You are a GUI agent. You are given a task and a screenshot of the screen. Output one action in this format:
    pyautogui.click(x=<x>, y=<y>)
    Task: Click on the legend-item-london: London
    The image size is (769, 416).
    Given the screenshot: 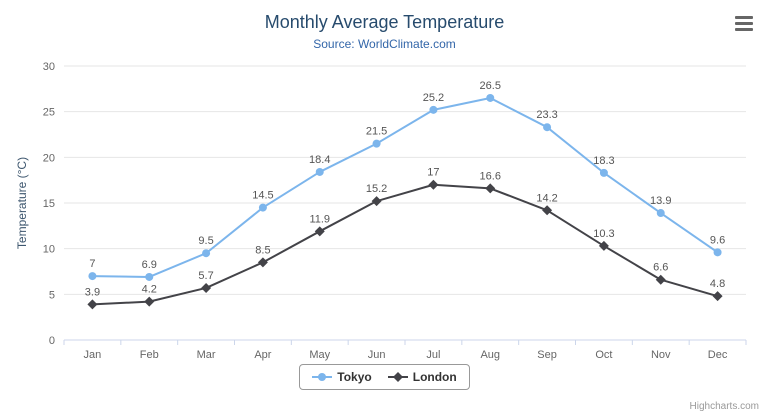 What is the action you would take?
    pyautogui.click(x=422, y=377)
    